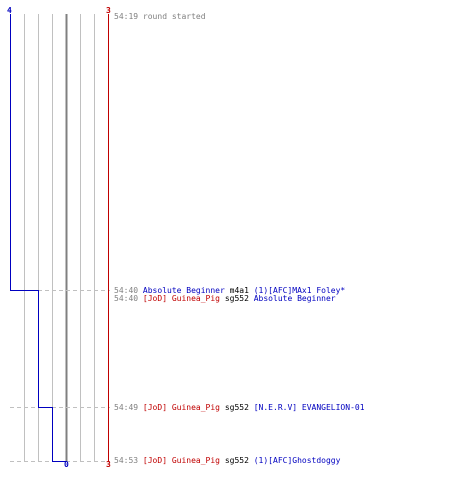 The image size is (450, 500). I want to click on killer-name: Absolute Beginner, so click(183, 290).